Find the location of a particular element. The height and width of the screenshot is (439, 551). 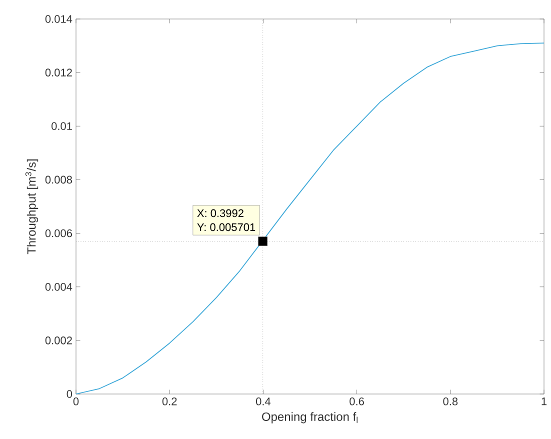

x-tick-label: 0 is located at coordinates (76, 402).